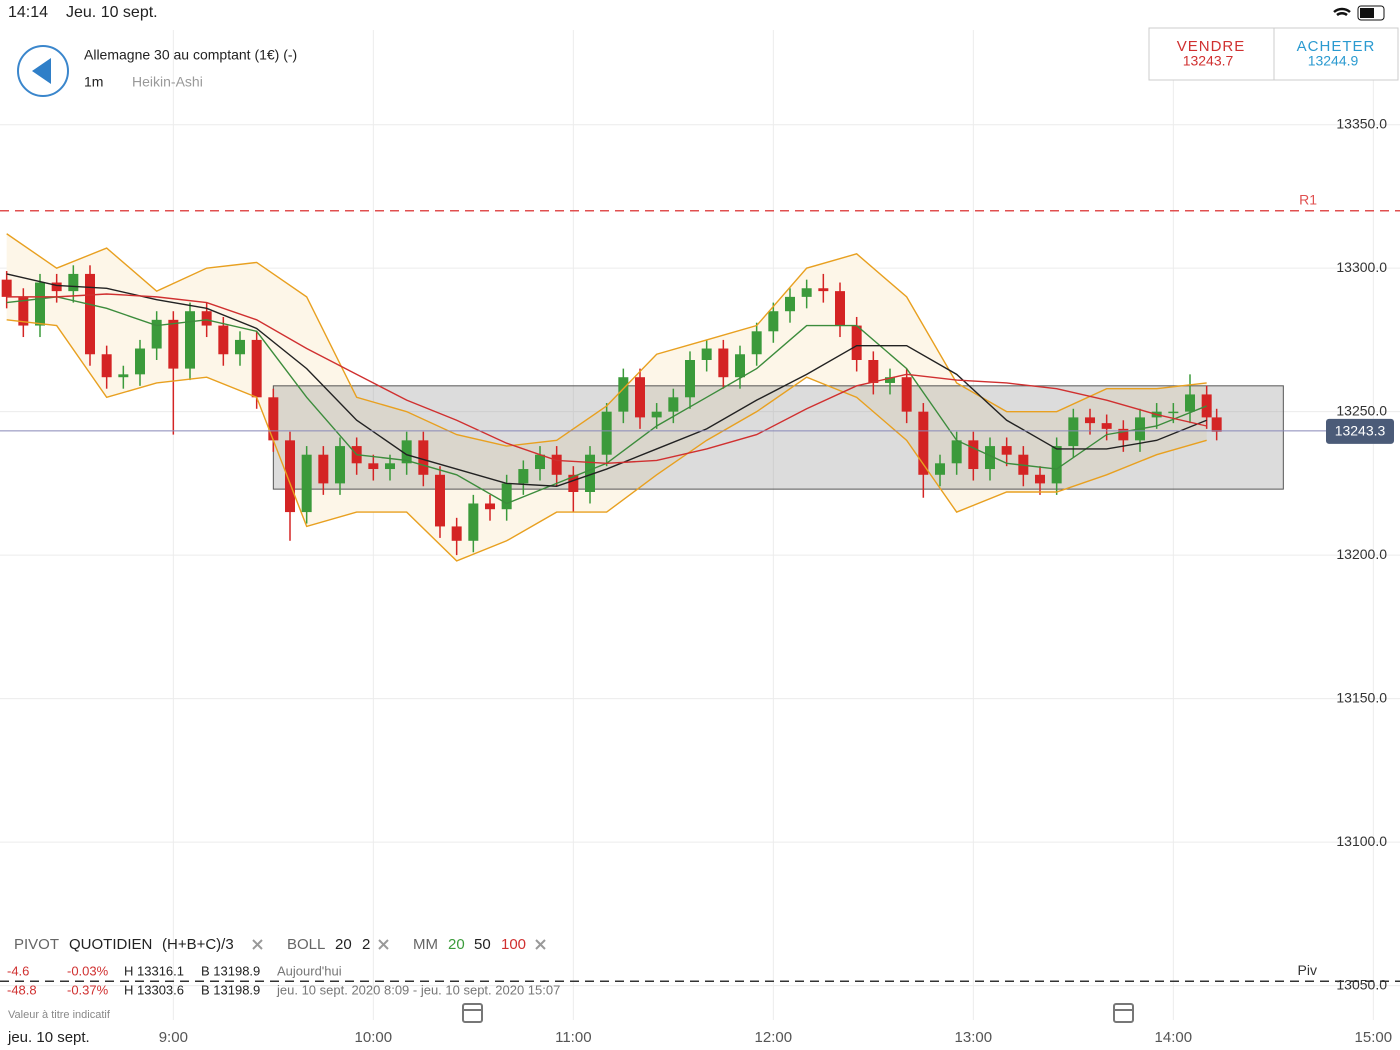  What do you see at coordinates (88, 970) in the screenshot?
I see `change-pct: -0.03%` at bounding box center [88, 970].